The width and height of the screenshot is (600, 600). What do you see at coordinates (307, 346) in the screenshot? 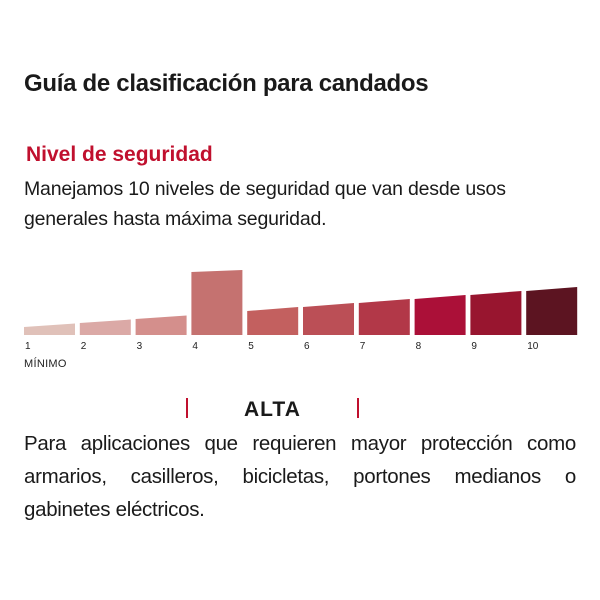
I see `level-number-6: 6` at bounding box center [307, 346].